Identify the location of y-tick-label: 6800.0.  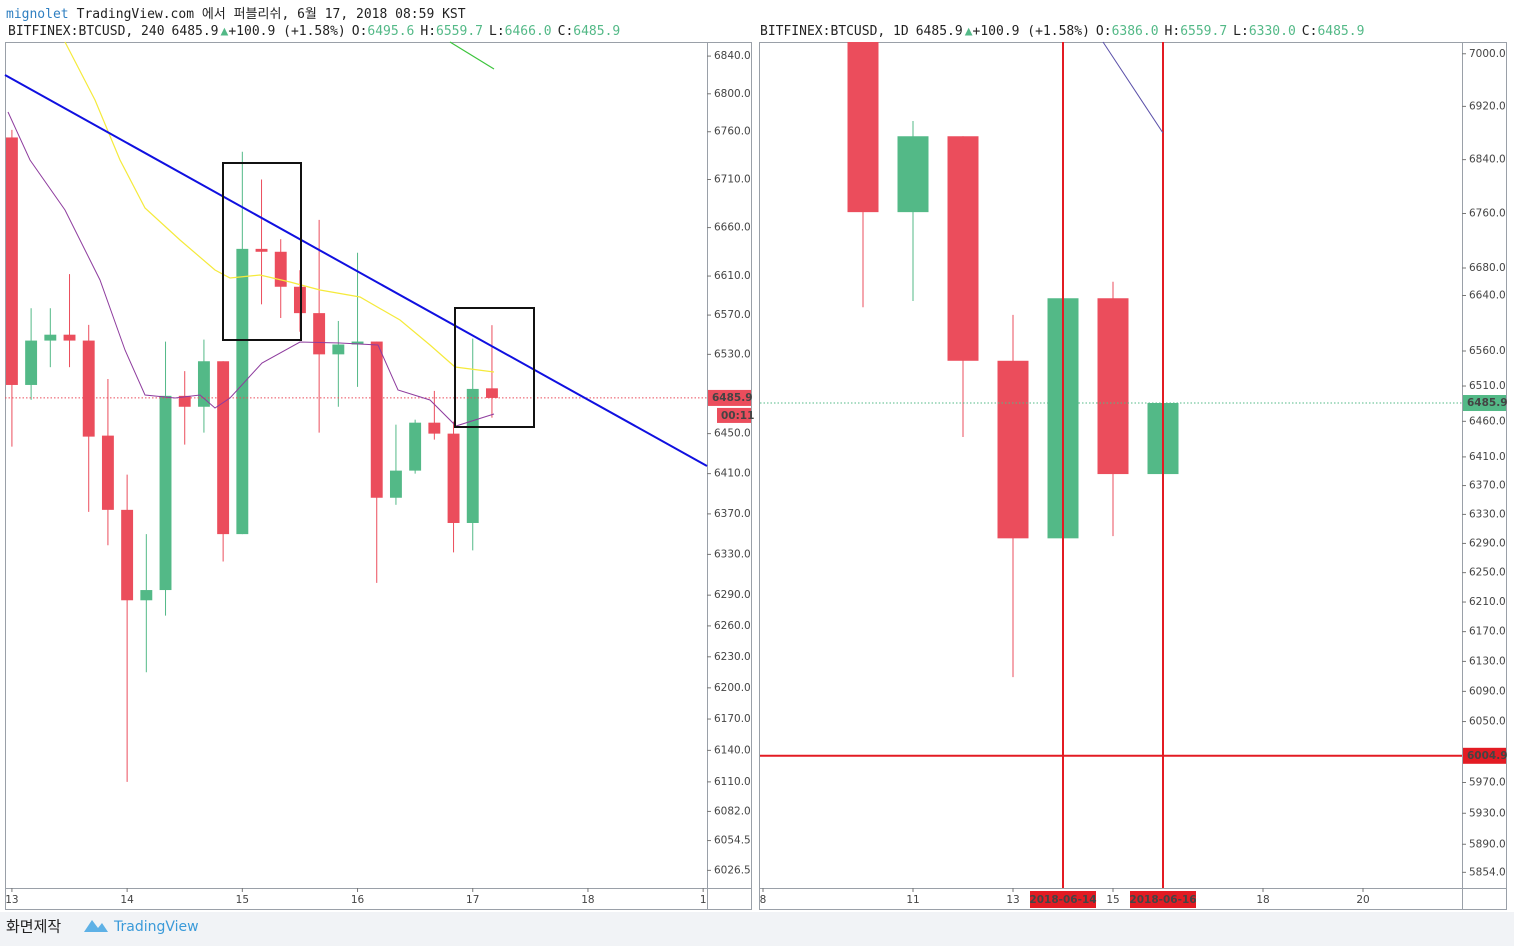
(732, 94).